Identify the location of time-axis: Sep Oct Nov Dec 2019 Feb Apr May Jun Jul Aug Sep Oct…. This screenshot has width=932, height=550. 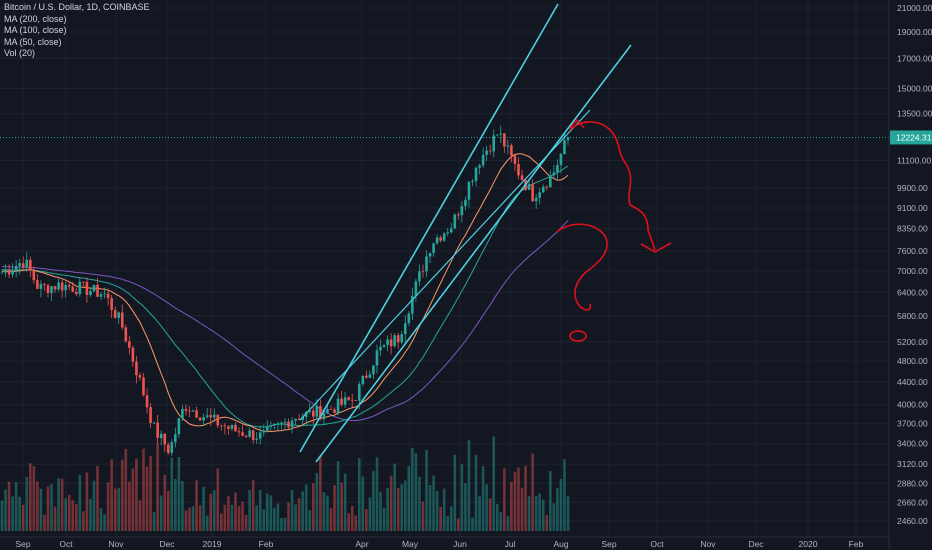
(439, 544).